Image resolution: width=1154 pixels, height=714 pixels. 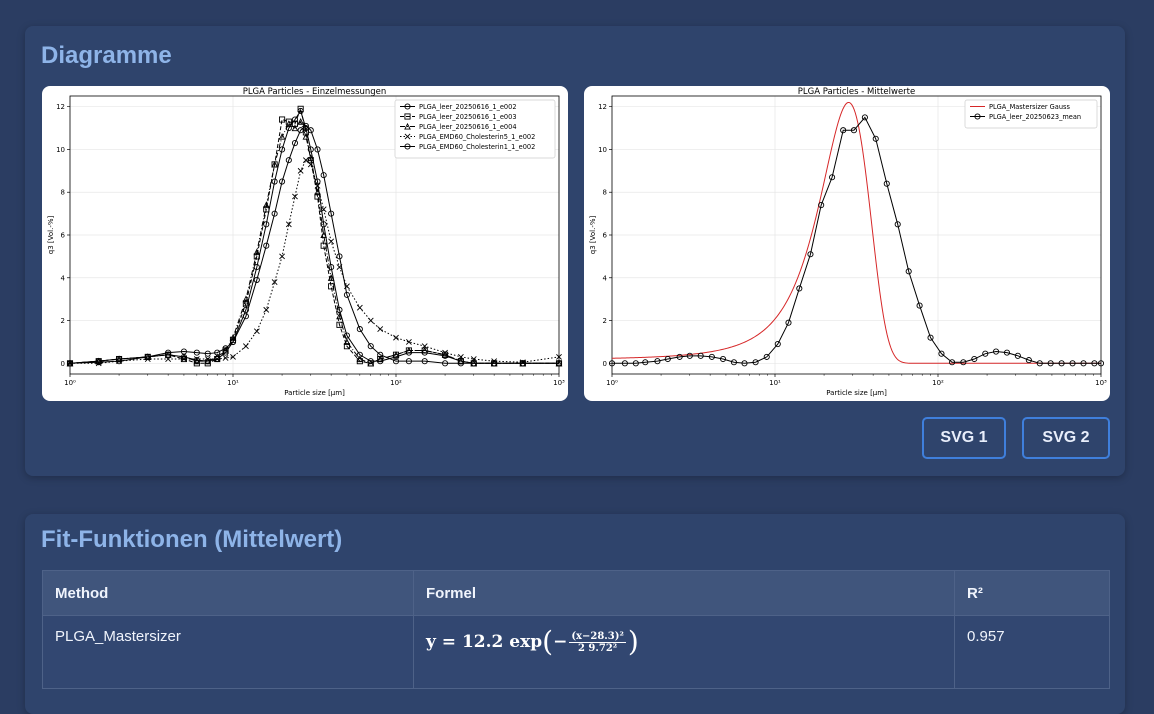 I want to click on x-tick-label: 10¹, so click(x=233, y=383).